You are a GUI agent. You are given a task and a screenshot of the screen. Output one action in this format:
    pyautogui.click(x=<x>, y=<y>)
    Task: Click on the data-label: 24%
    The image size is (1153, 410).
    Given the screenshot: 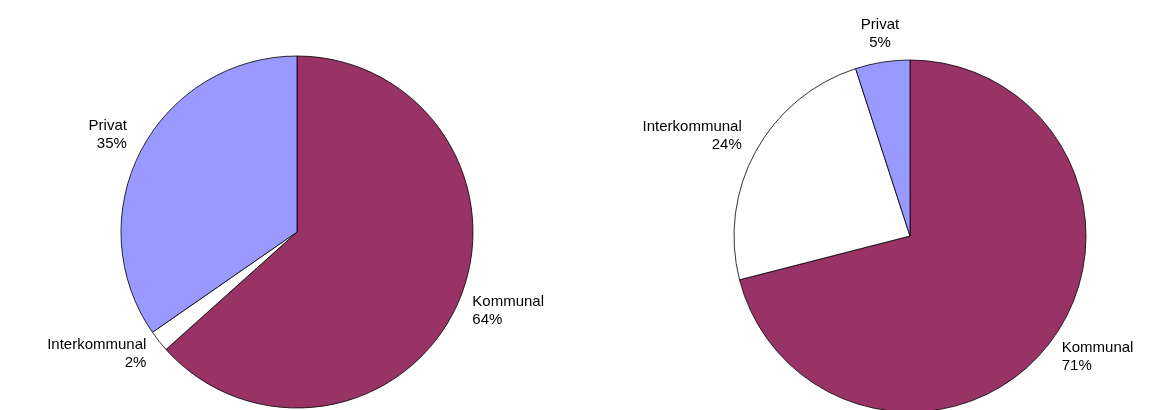 What is the action you would take?
    pyautogui.click(x=726, y=143)
    